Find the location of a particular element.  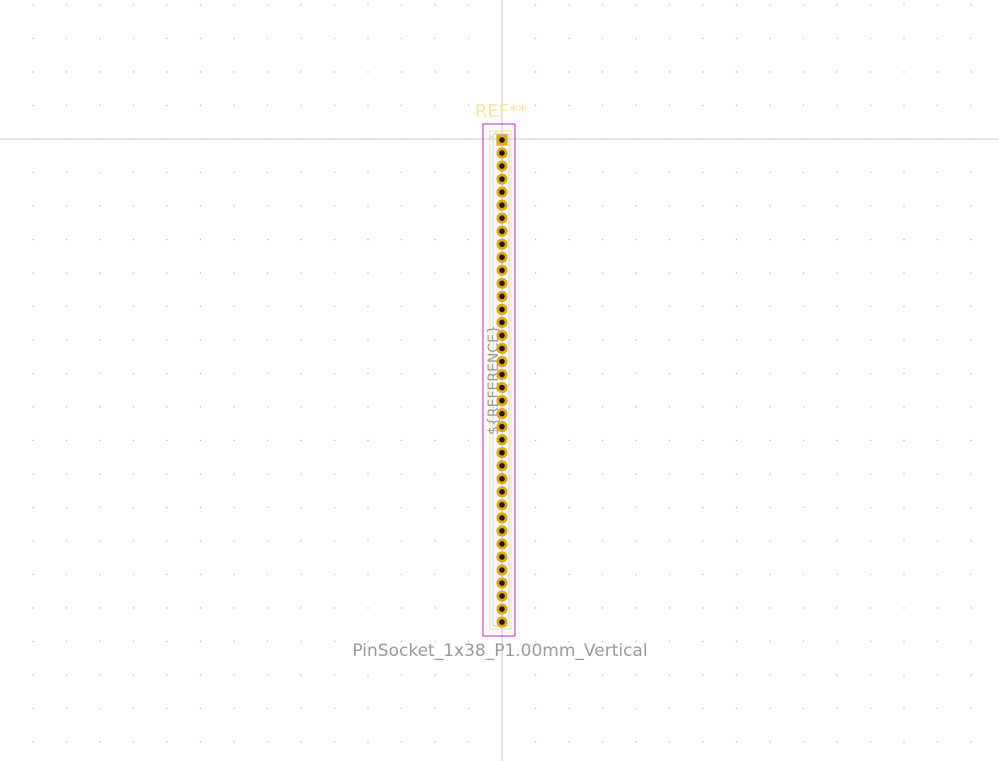

footprint-value-label: PinSocket_1x38_P1.00mm_Vertical is located at coordinates (499, 651).